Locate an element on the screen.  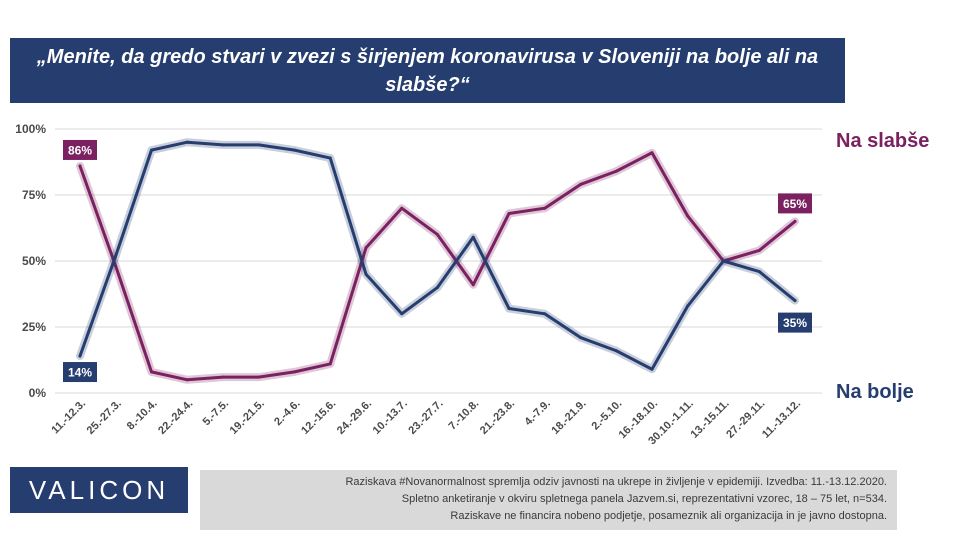
y-axis-tick-labels: 0% 25% 50% 75% 100% is located at coordinates (30, 261).